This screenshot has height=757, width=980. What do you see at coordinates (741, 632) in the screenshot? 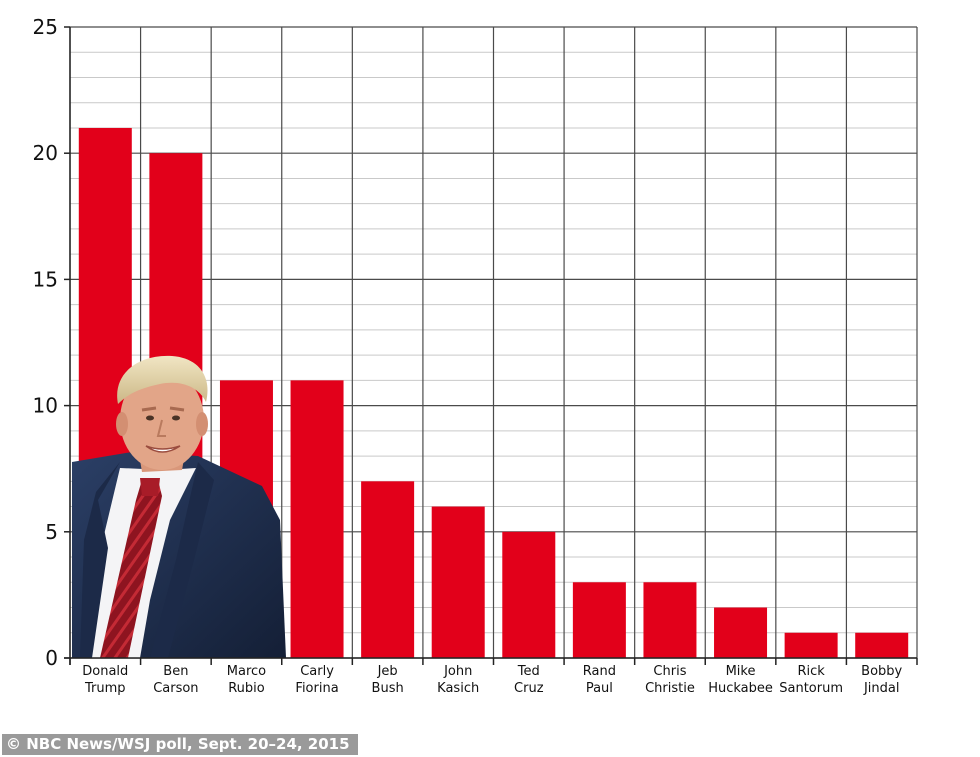
I see `bar-mike-huckabee` at bounding box center [741, 632].